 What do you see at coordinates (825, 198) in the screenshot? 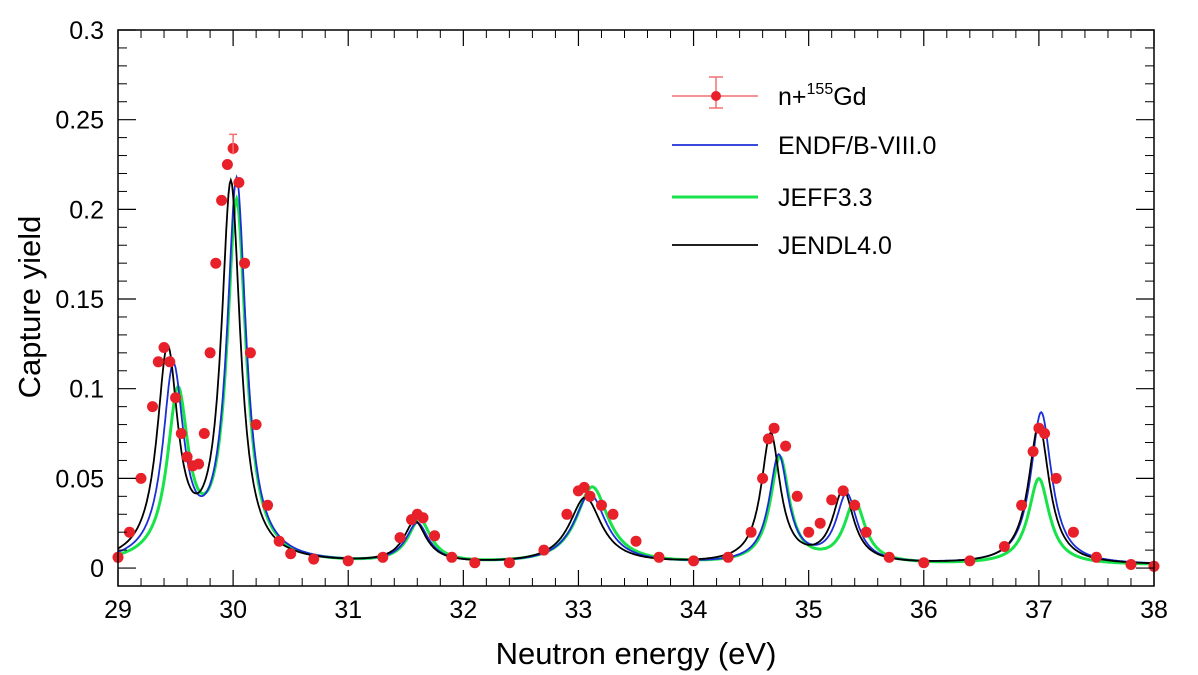
I see `legend-jeff-label: JEFF3.3` at bounding box center [825, 198].